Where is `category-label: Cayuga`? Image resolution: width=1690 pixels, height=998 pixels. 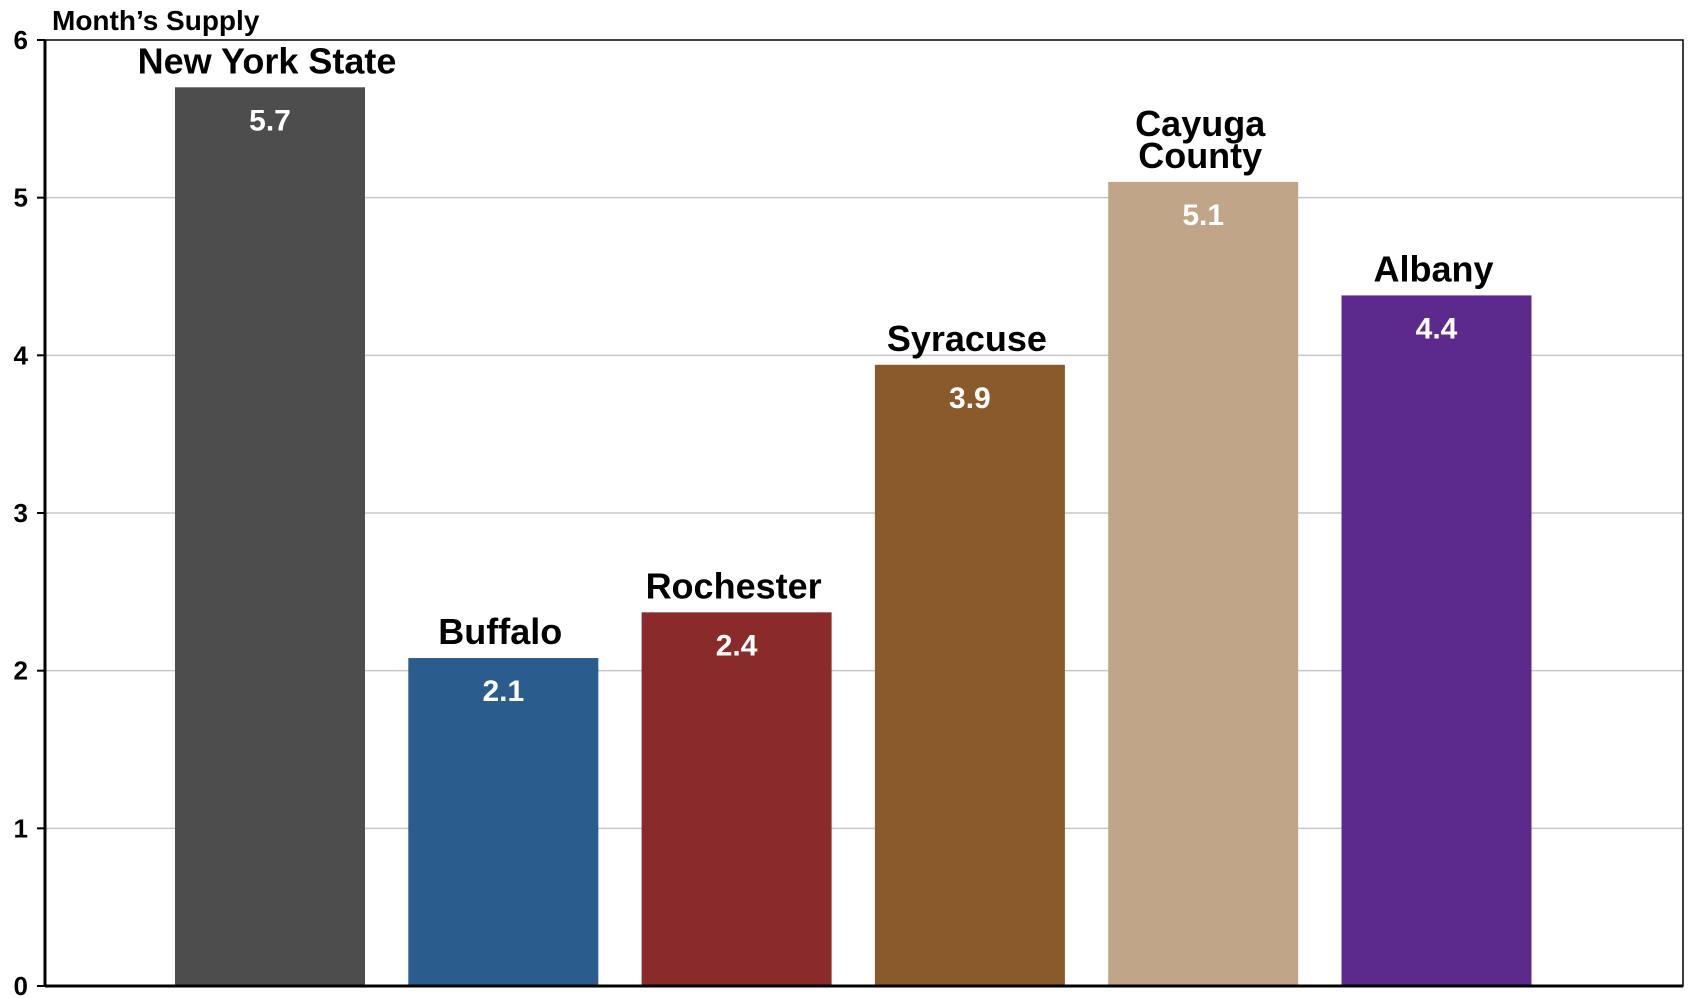
category-label: Cayuga is located at coordinates (1200, 123).